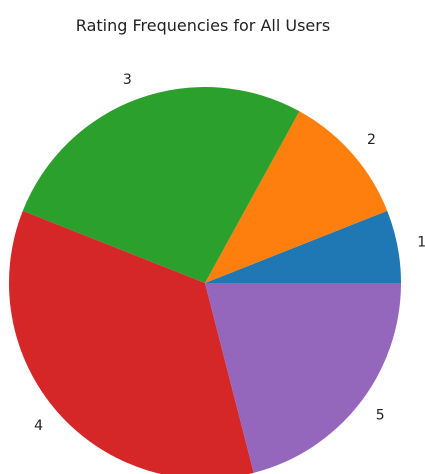  Describe the element at coordinates (203, 25) in the screenshot. I see `chart-title: Rating Frequencies for All Users` at that location.